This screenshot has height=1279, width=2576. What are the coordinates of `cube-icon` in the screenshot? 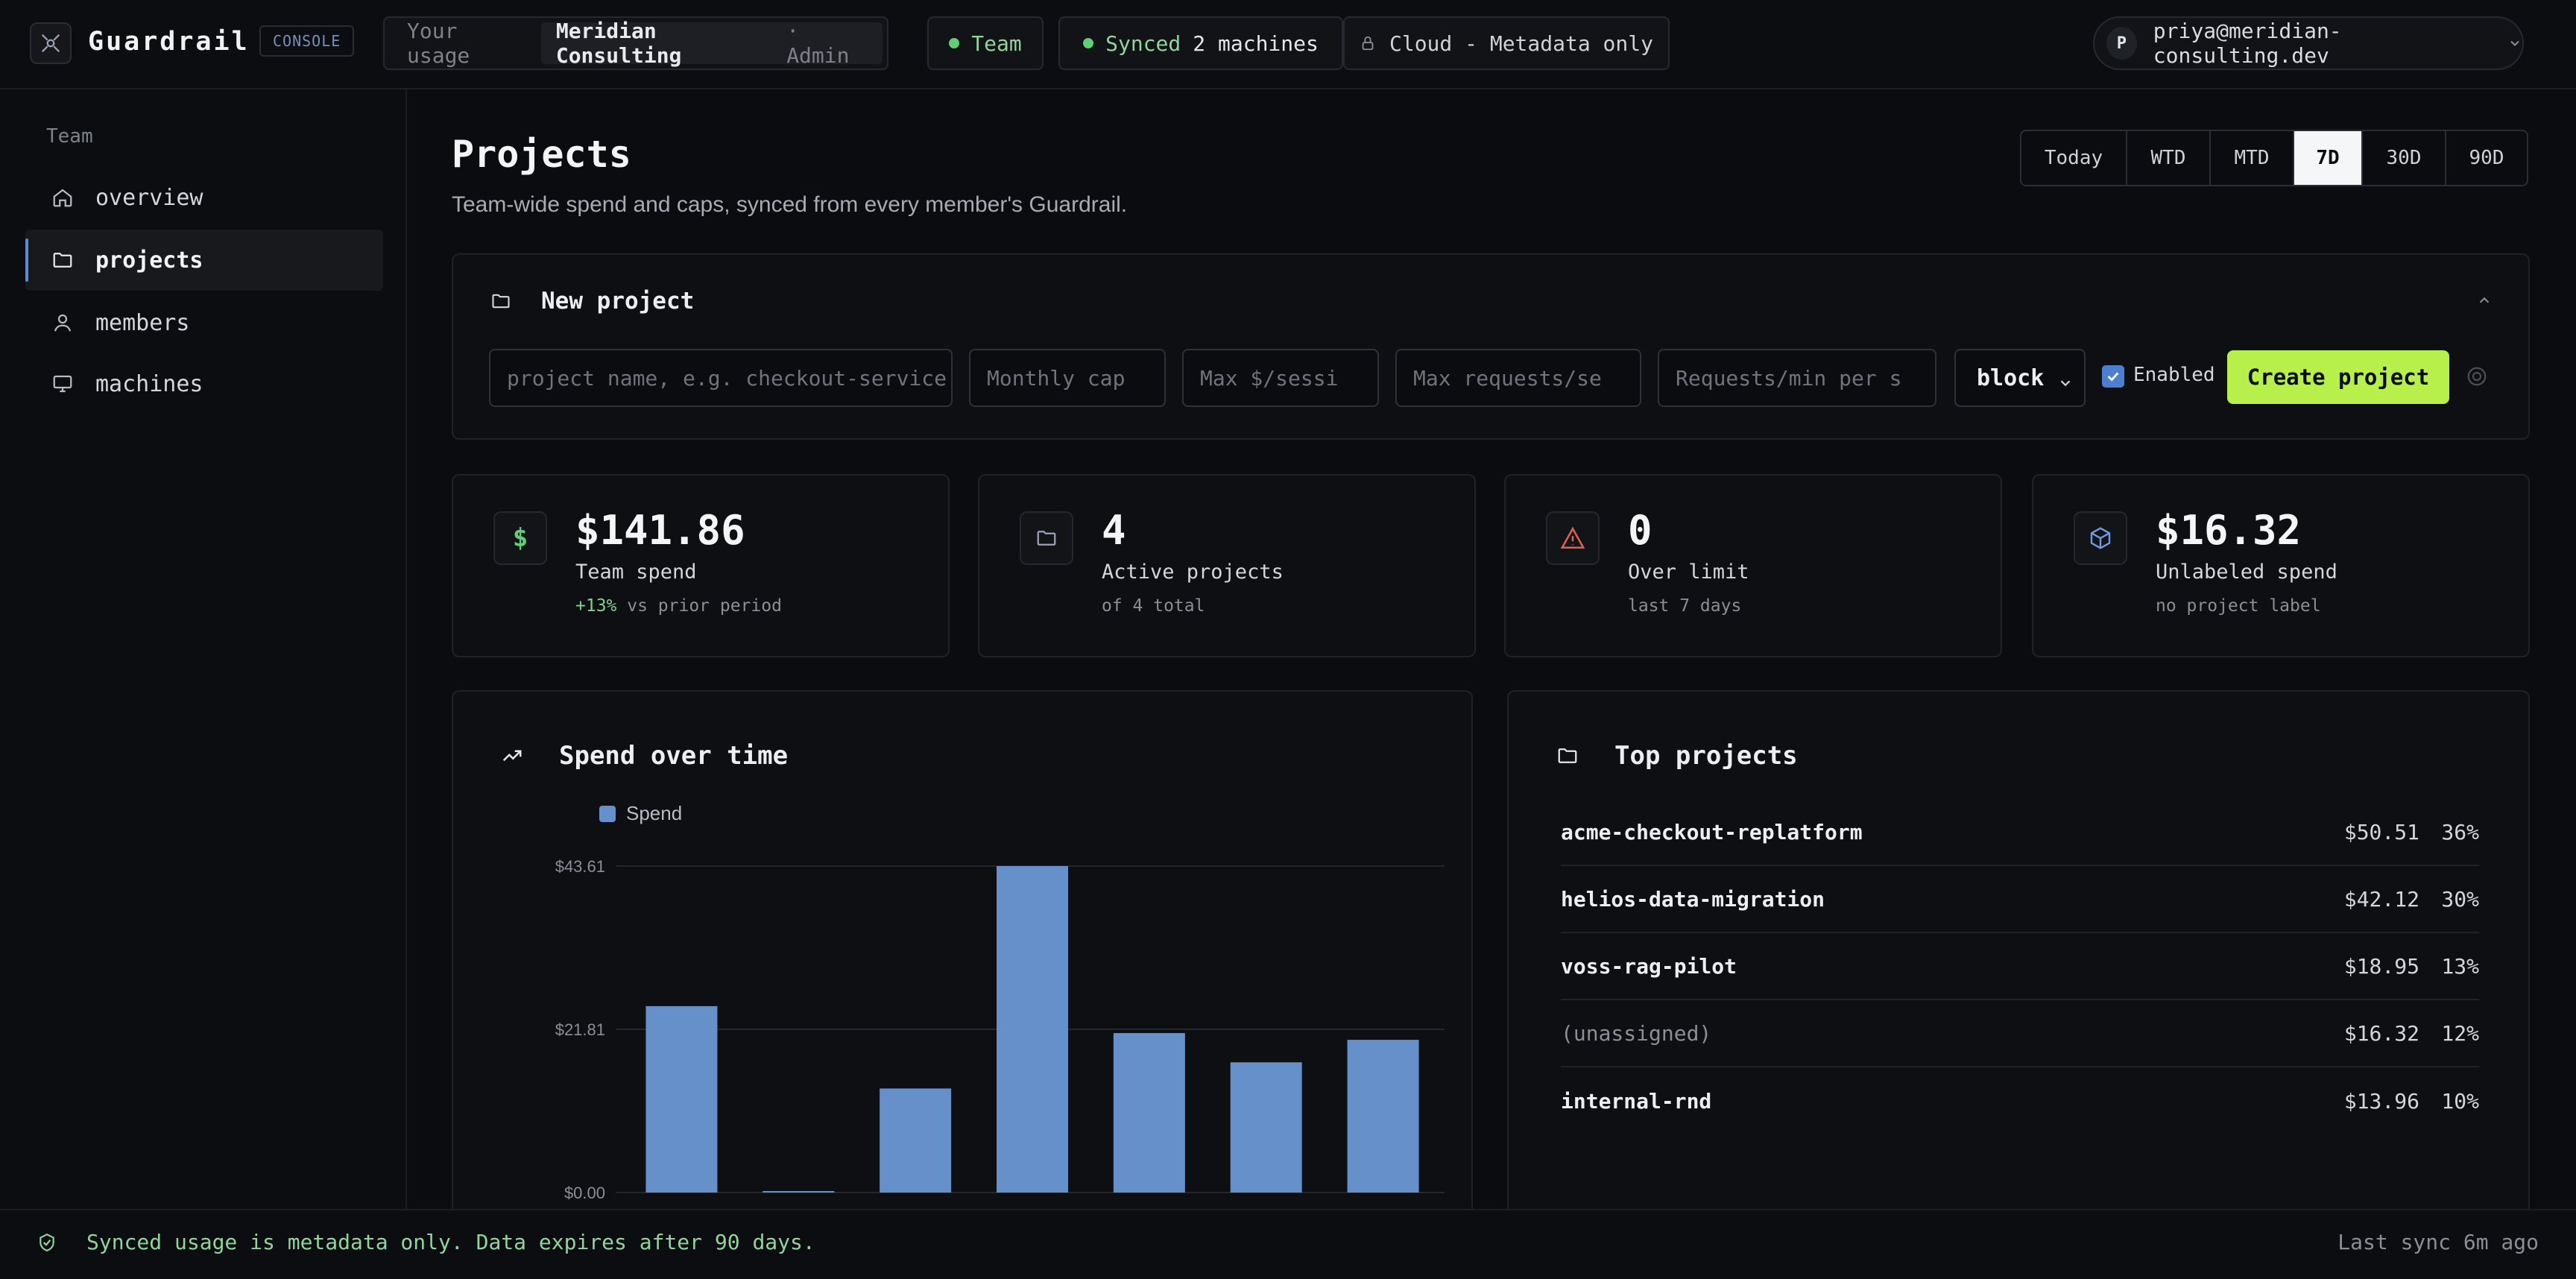 It's located at (2100, 538).